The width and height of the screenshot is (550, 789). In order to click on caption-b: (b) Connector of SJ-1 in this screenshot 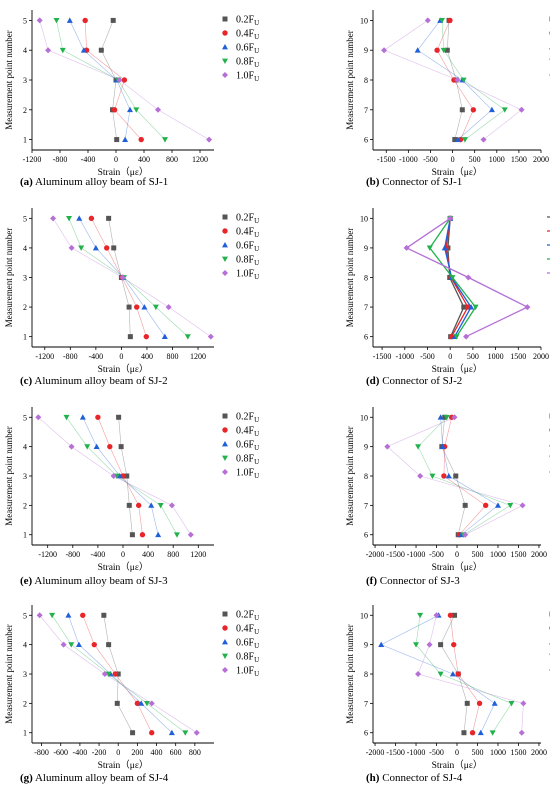, I will do `click(414, 182)`.